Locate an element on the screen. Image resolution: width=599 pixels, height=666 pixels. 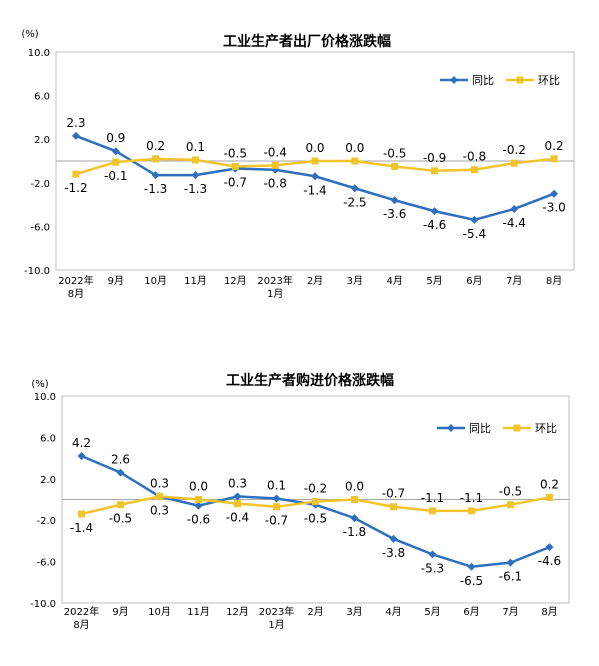
ppi-output-yoy-data-label: -3.0 is located at coordinates (553, 208).